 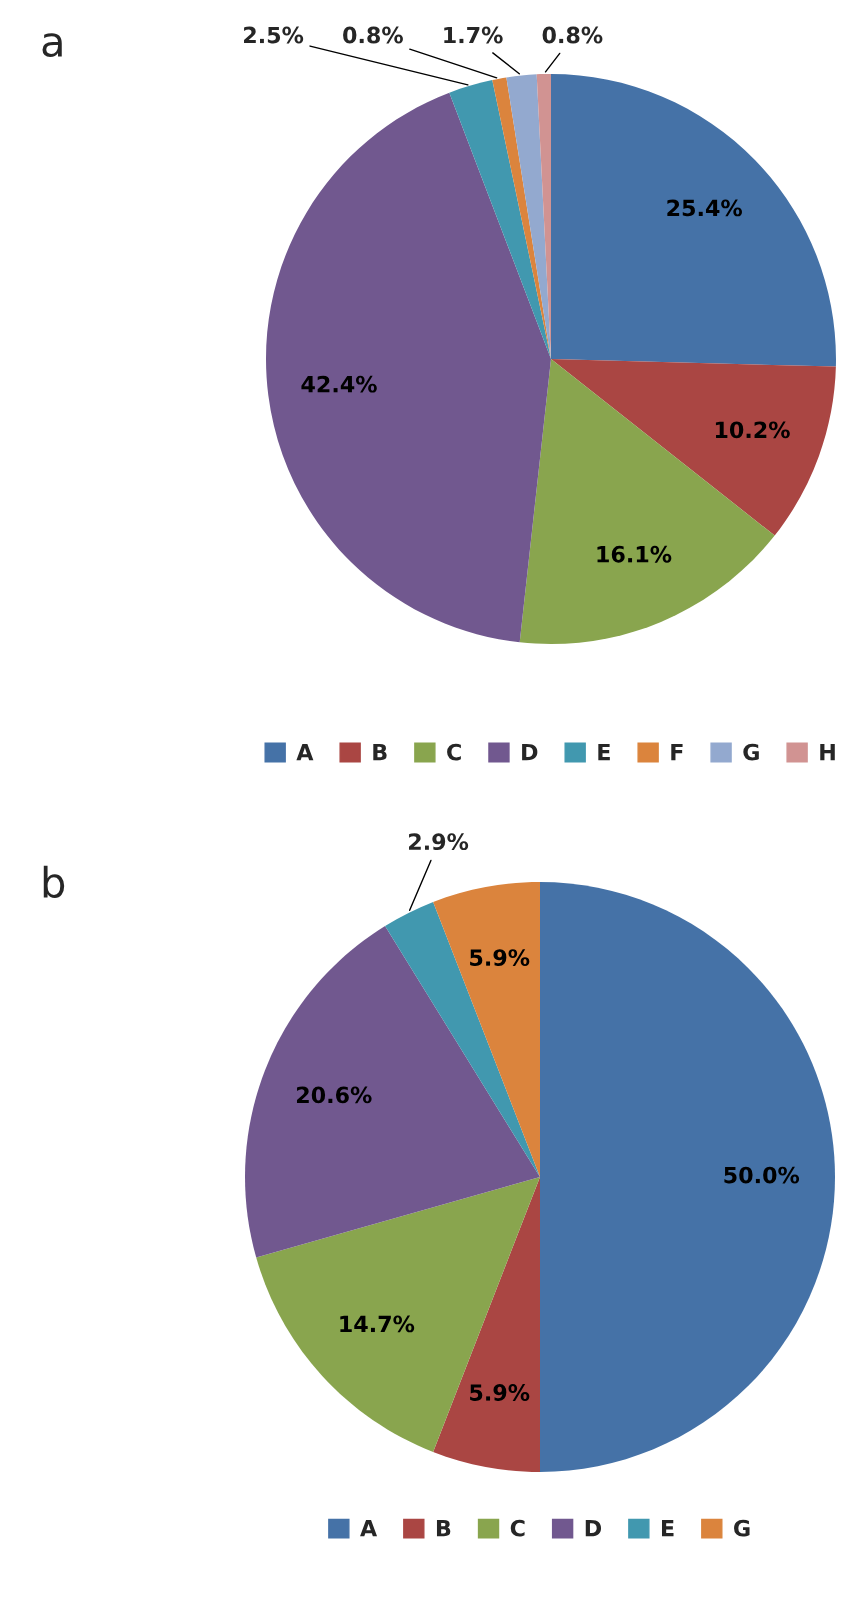 I want to click on data-label: 25.4%, so click(x=704, y=208).